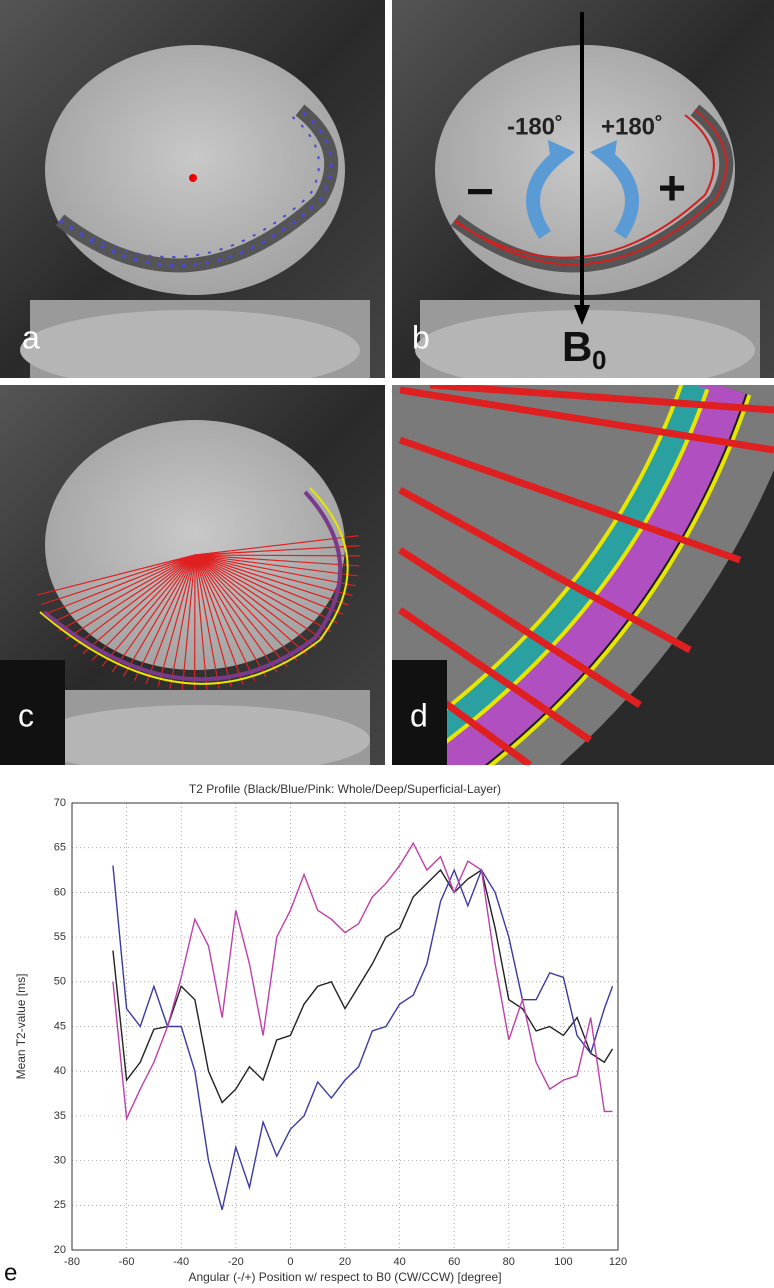  I want to click on x-tick-label: 40, so click(399, 1262).